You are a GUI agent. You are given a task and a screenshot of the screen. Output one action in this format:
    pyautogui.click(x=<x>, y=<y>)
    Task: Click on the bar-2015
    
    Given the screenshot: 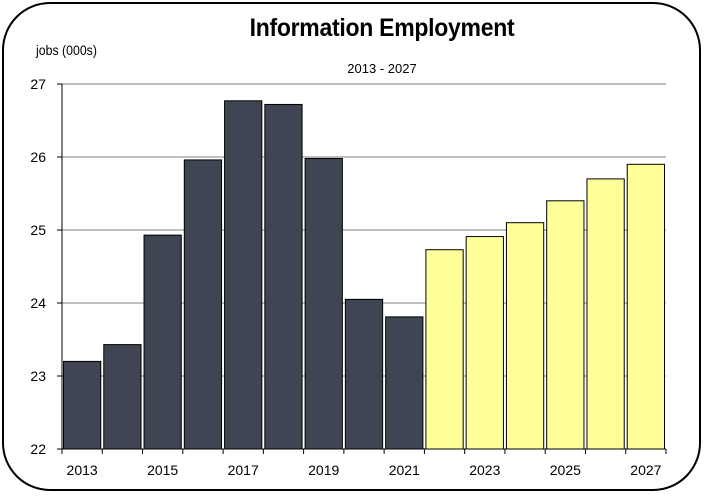 What is the action you would take?
    pyautogui.click(x=162, y=342)
    